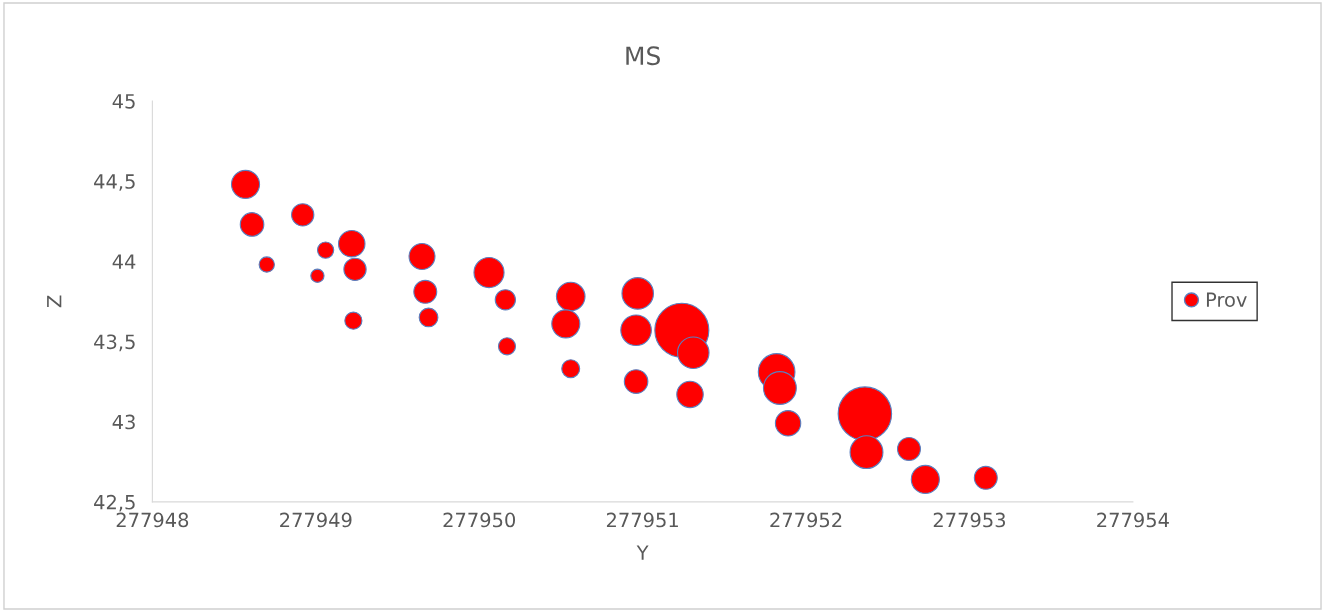 The image size is (1325, 612). What do you see at coordinates (642, 552) in the screenshot?
I see `x-axis-title: Y` at bounding box center [642, 552].